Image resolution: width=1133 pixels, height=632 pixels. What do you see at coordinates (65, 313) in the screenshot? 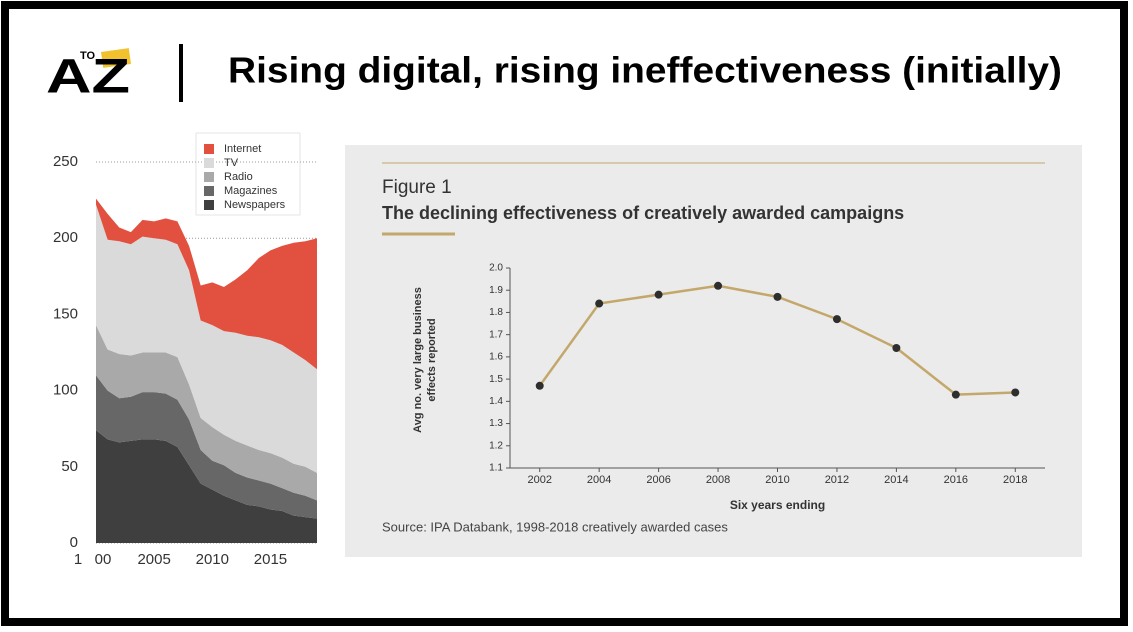
I see `y-tick-label: 150` at bounding box center [65, 313].